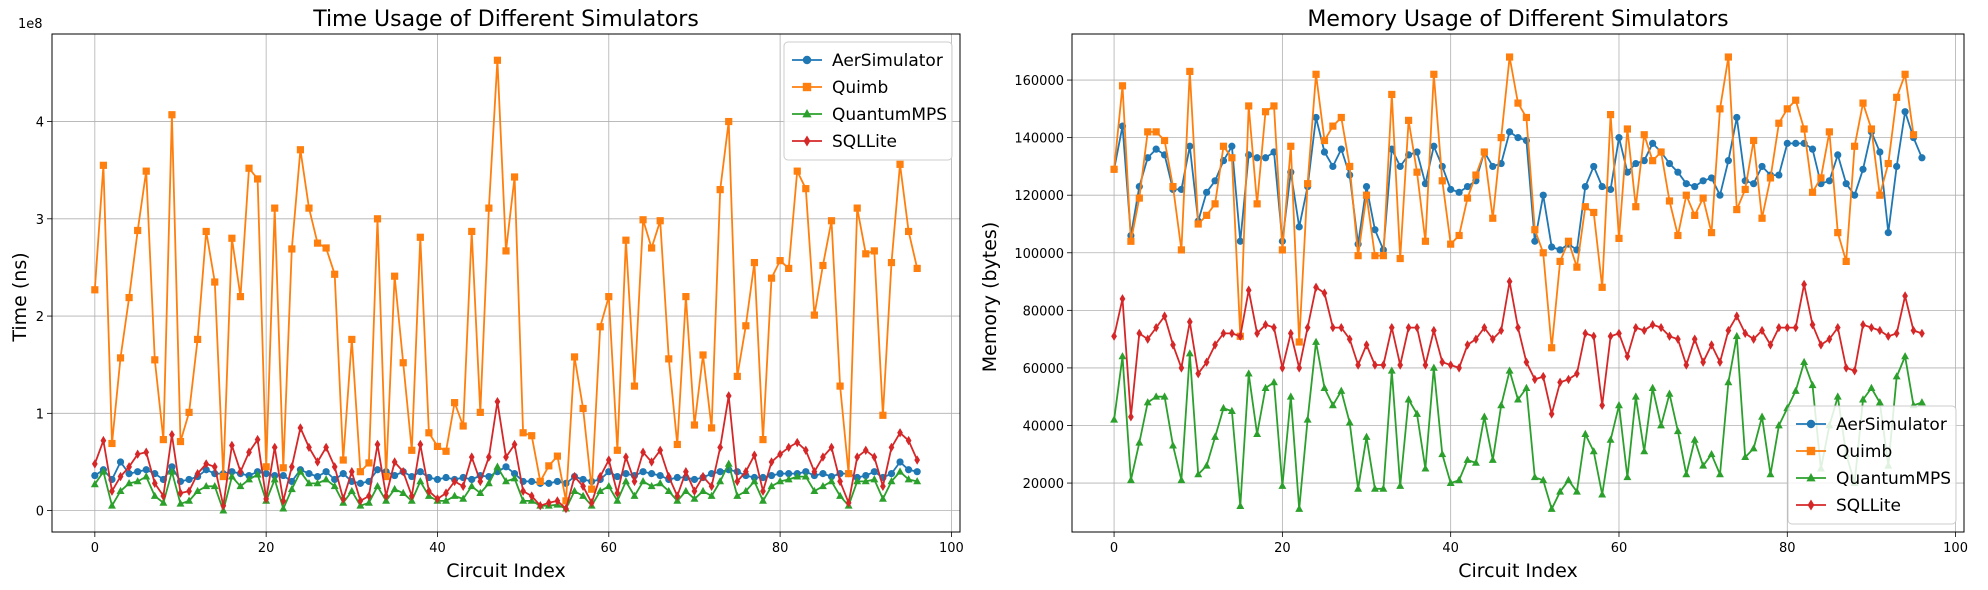 The image size is (1988, 590). Describe the element at coordinates (1811, 451) in the screenshot. I see `legend-swatch-marker` at that location.